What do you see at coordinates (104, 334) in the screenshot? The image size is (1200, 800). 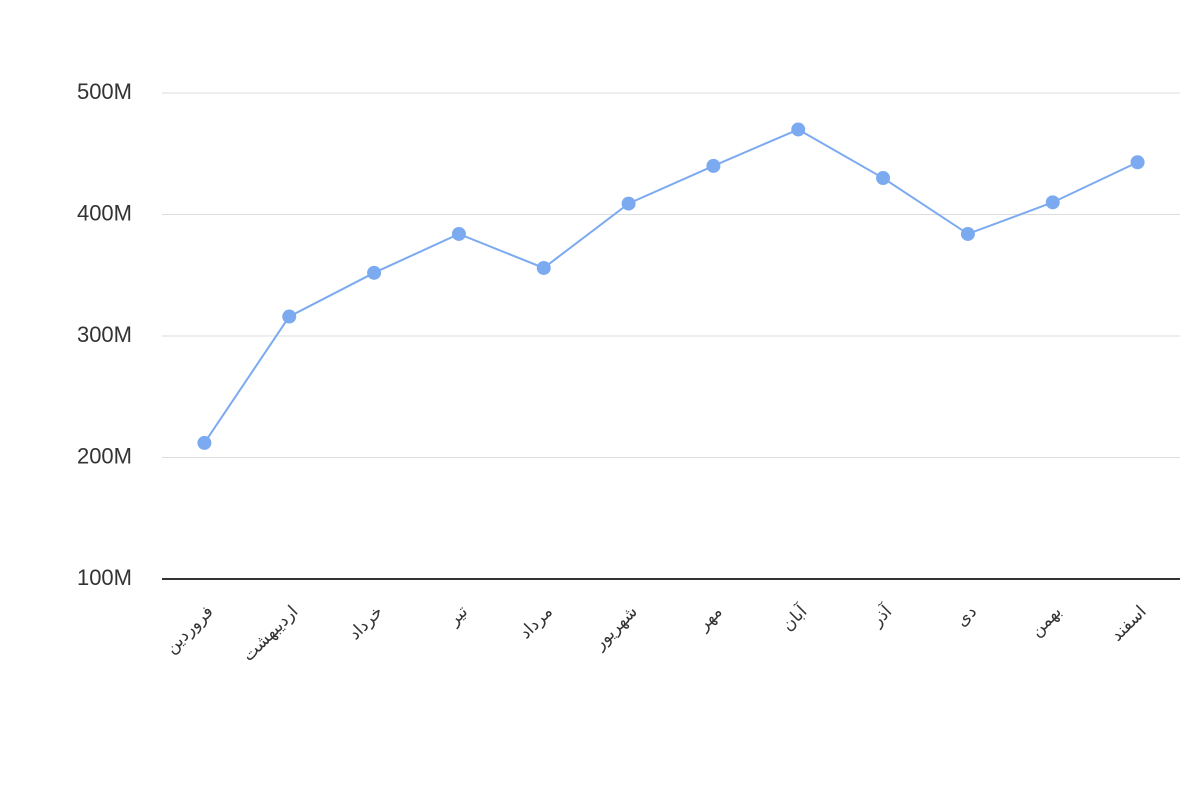 I see `y-tick-label: 300M` at bounding box center [104, 334].